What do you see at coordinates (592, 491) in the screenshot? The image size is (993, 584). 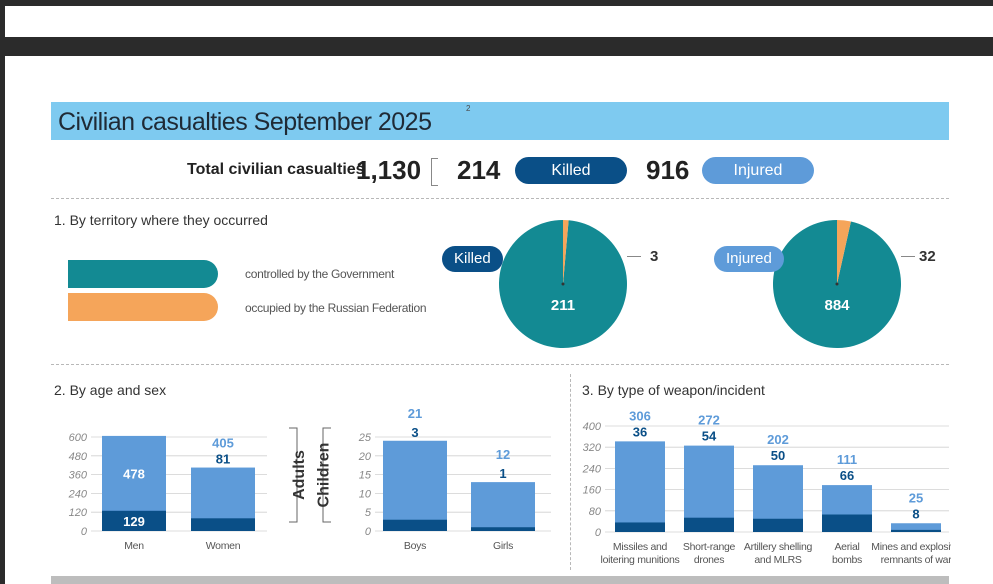 I see `y-tick-label: 160` at bounding box center [592, 491].